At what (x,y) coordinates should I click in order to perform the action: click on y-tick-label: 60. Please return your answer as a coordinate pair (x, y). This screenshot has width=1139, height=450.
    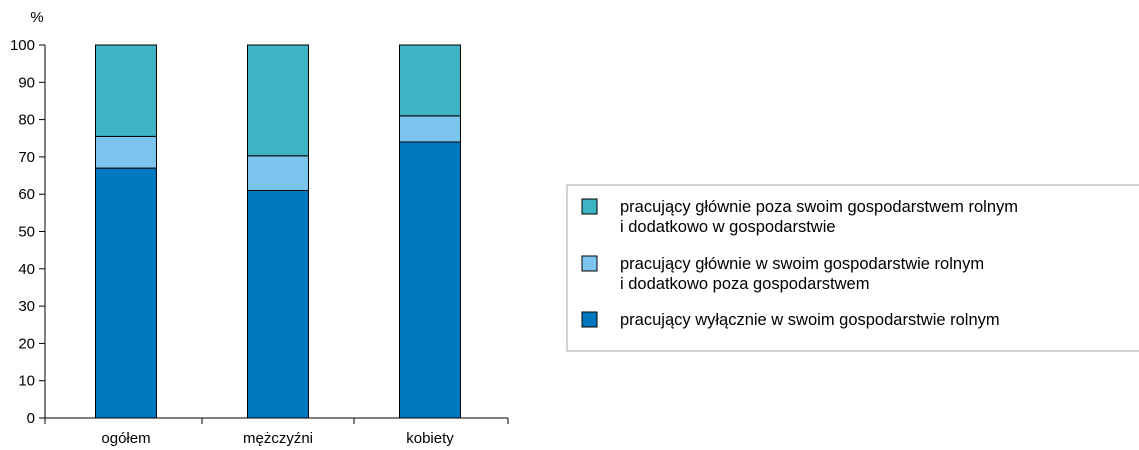
    Looking at the image, I should click on (26, 194).